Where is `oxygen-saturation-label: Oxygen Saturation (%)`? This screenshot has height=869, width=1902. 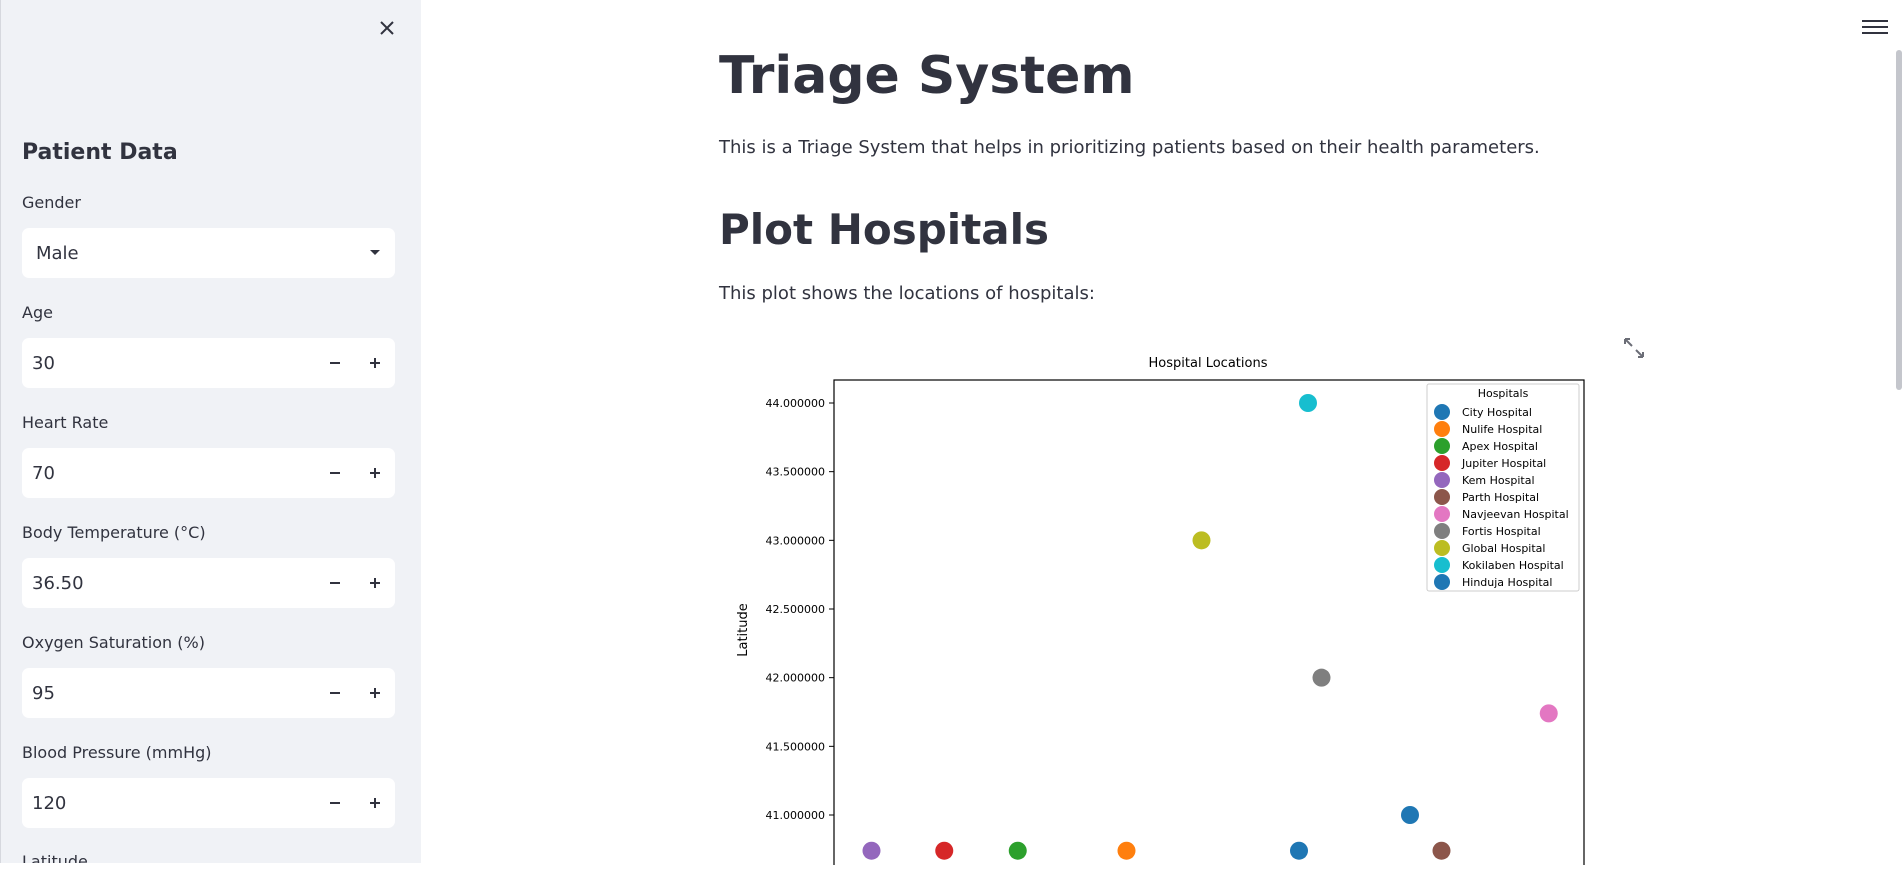
oxygen-saturation-label: Oxygen Saturation (%) is located at coordinates (113, 642).